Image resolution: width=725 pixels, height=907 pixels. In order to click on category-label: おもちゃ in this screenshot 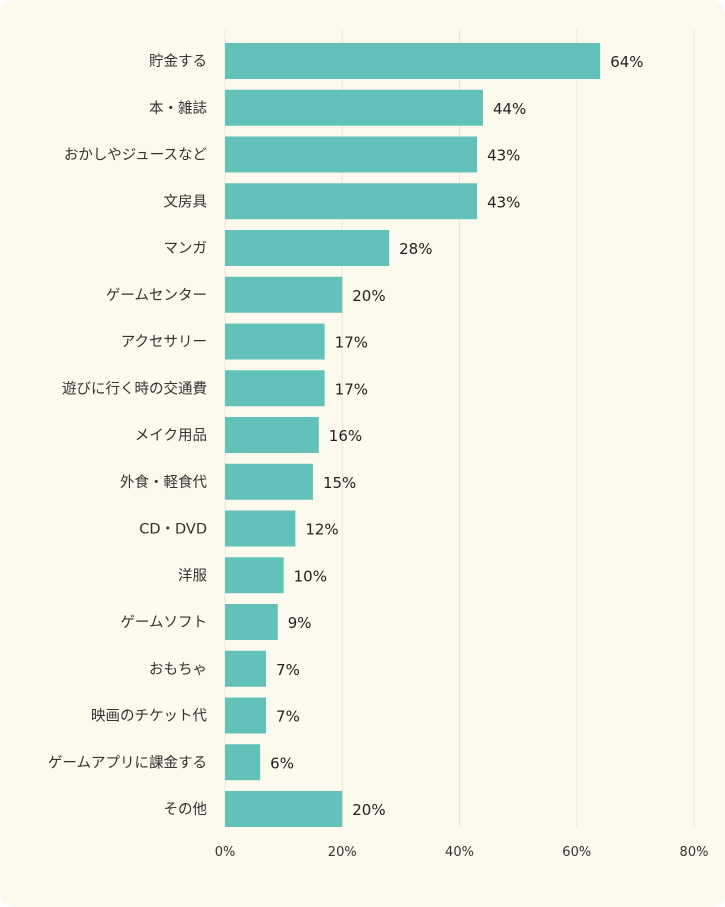, I will do `click(178, 669)`.